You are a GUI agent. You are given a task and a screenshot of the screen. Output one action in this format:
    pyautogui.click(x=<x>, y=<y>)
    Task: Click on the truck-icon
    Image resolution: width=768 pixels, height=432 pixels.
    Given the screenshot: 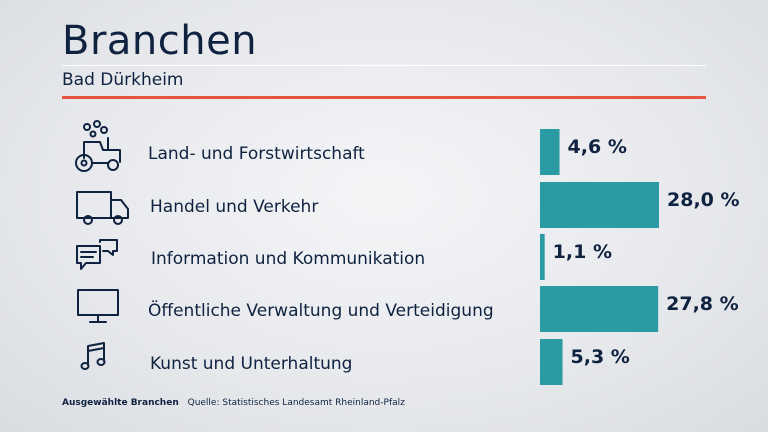 What is the action you would take?
    pyautogui.click(x=102, y=208)
    